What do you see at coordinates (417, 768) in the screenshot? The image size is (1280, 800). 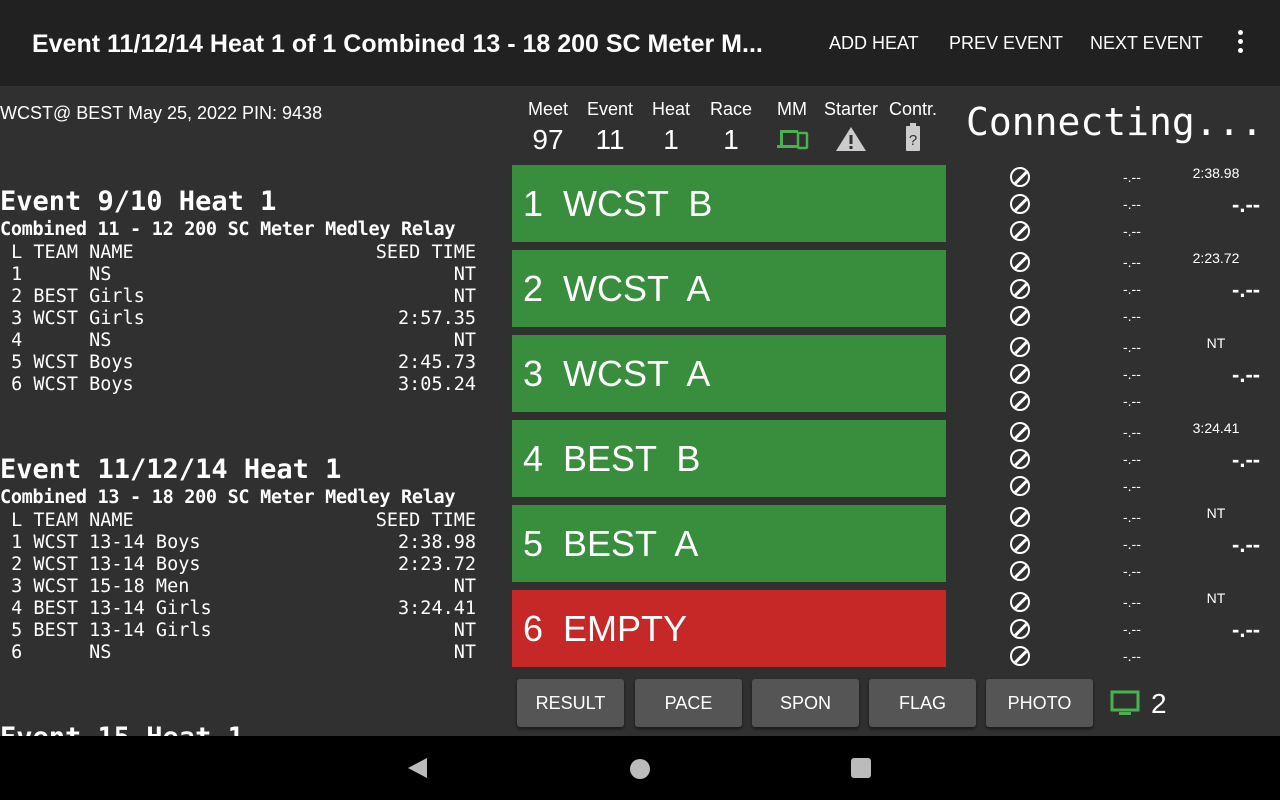 I see `back-icon` at bounding box center [417, 768].